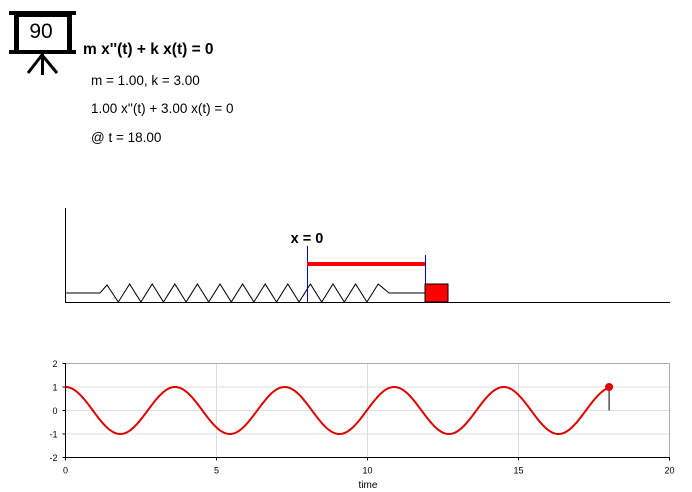  What do you see at coordinates (436, 293) in the screenshot?
I see `mass-block` at bounding box center [436, 293].